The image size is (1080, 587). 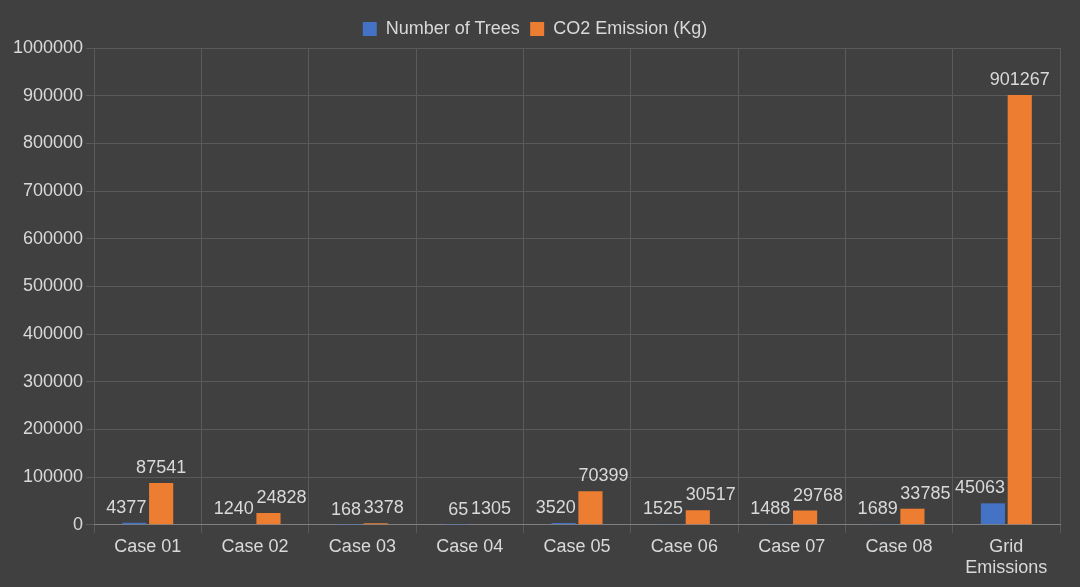 What do you see at coordinates (663, 508) in the screenshot?
I see `data-label: 1525` at bounding box center [663, 508].